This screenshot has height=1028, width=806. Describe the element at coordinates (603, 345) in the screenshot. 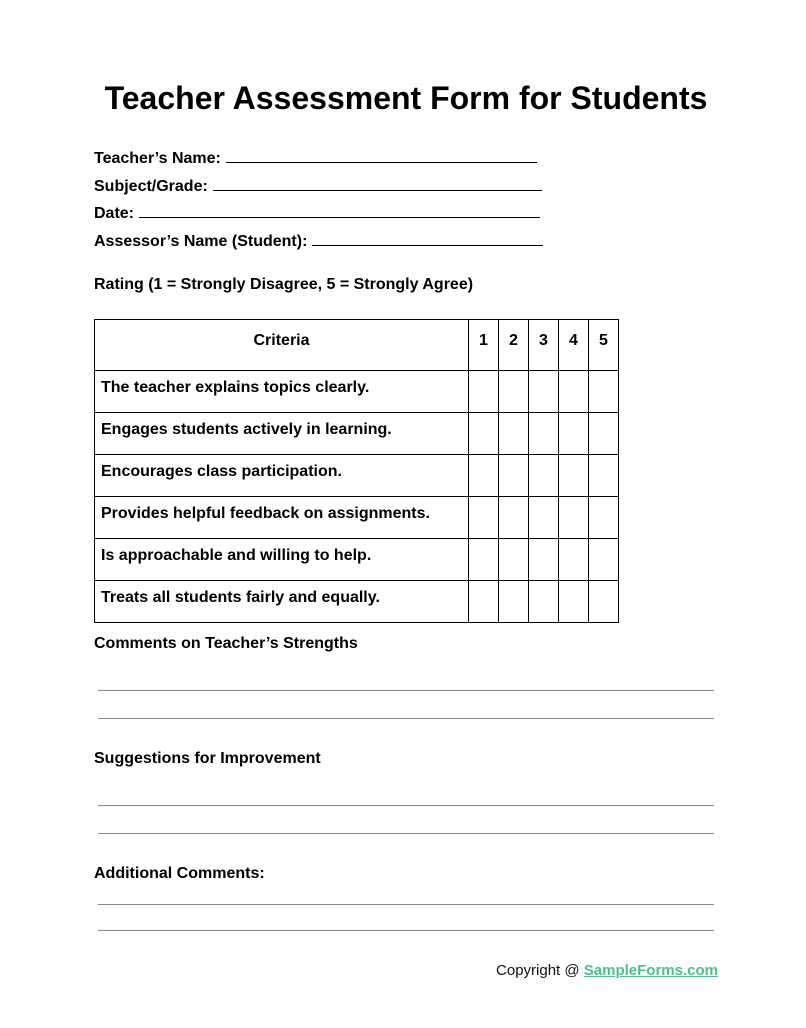

I see `header-5: 5` at that location.